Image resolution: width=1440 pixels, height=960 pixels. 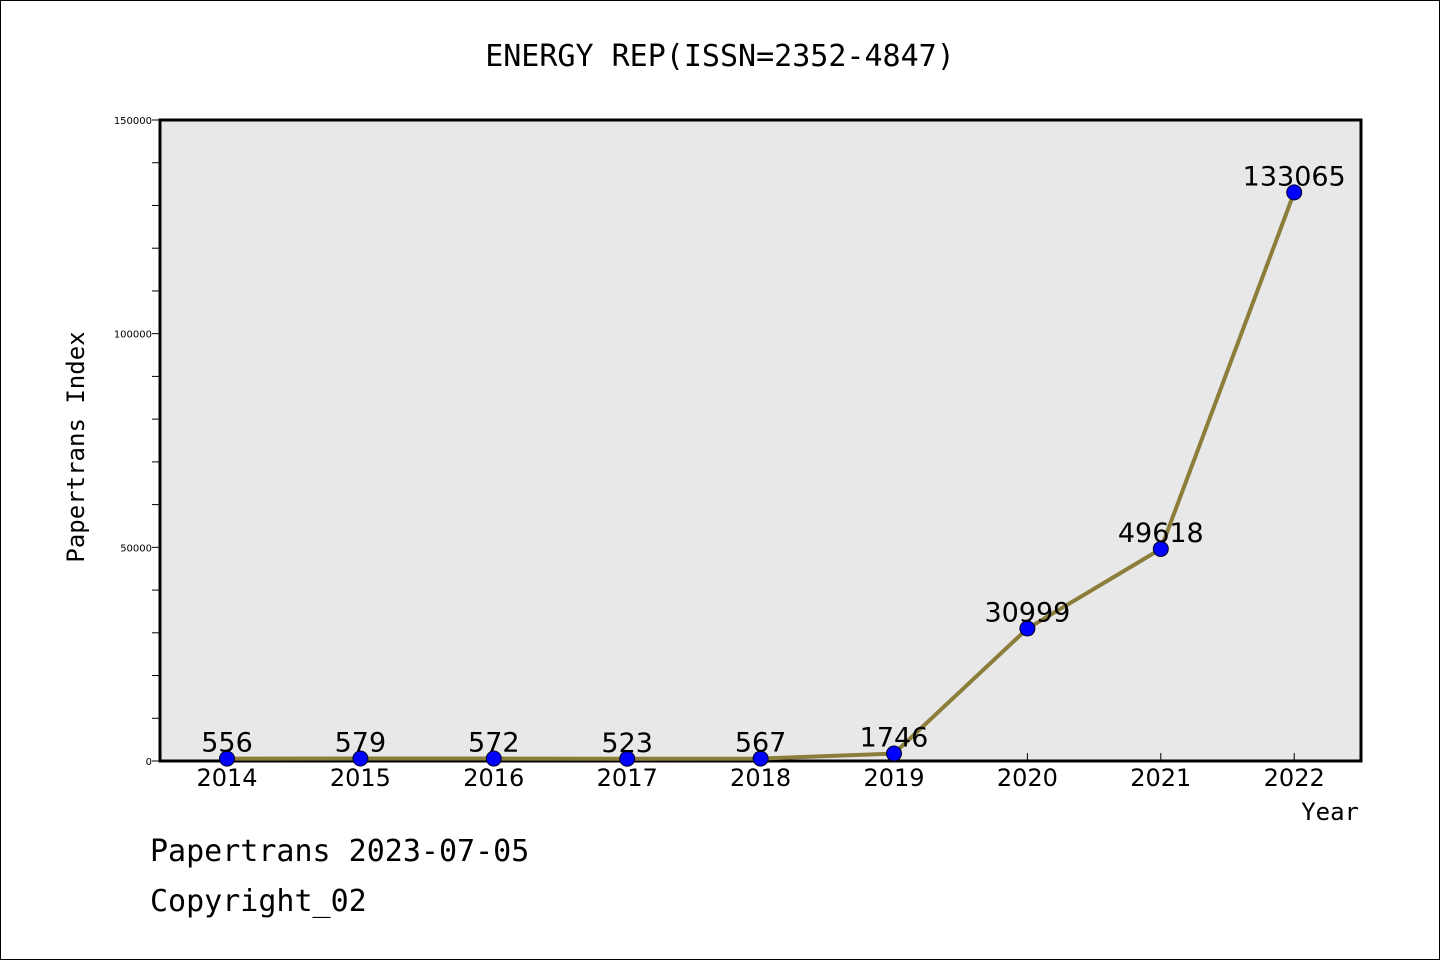 I want to click on y-tick-label: 100000, so click(x=133, y=335).